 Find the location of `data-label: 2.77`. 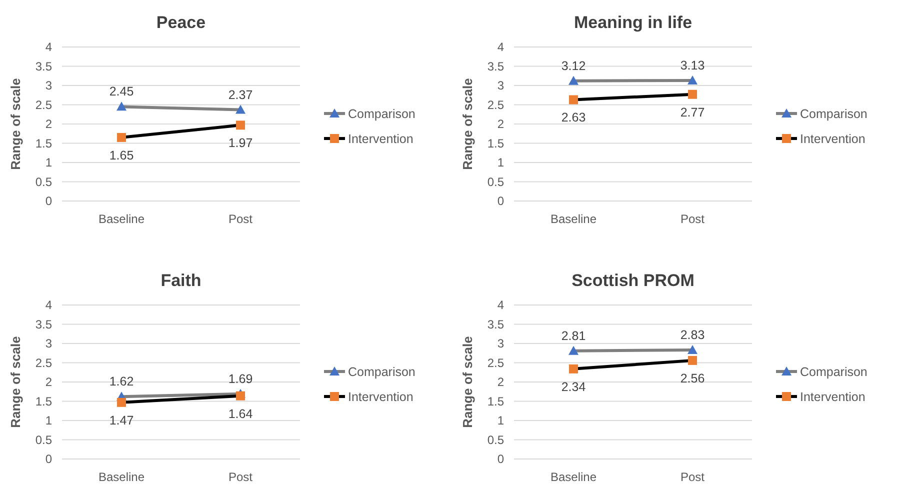

data-label: 2.77 is located at coordinates (692, 112).